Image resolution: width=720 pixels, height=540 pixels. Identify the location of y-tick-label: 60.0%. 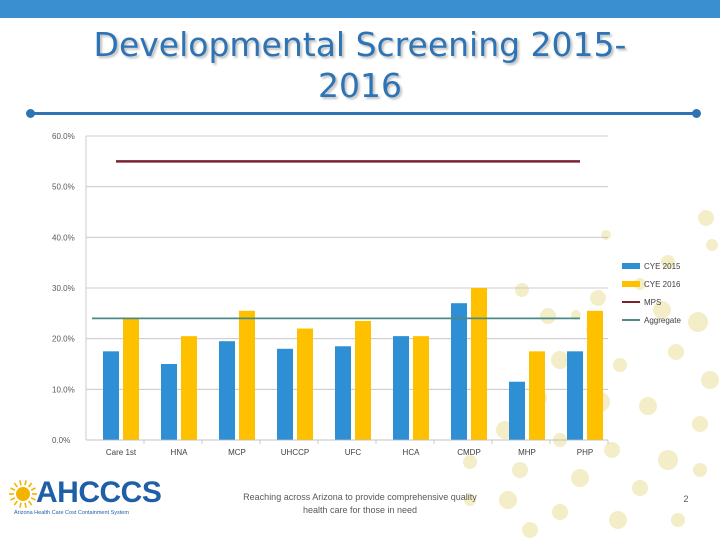
(63, 136).